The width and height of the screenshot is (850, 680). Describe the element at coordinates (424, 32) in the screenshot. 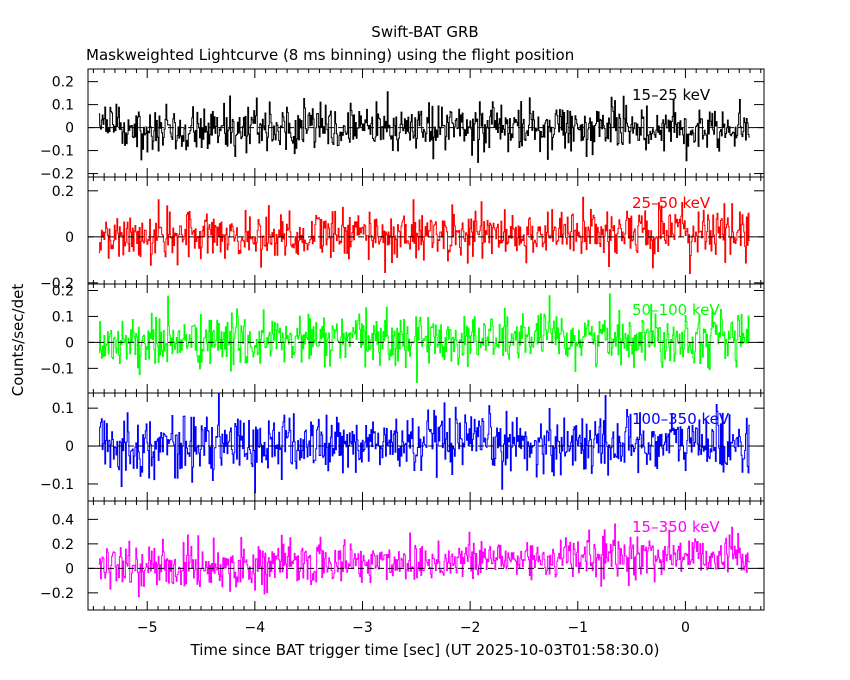

I see `chart-title: Swift-BAT GRB` at that location.